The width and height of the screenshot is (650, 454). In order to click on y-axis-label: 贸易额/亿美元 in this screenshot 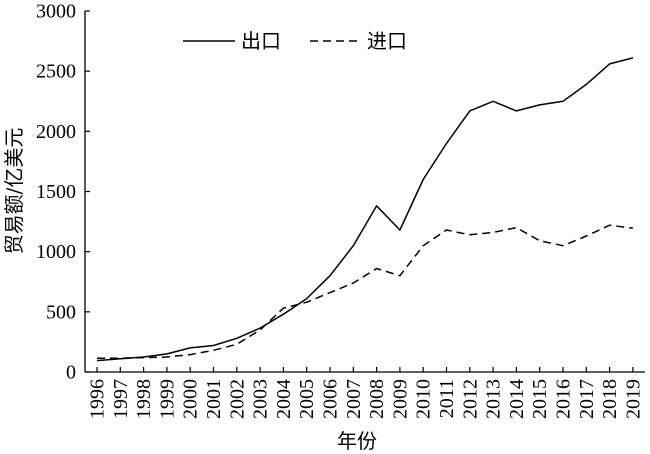, I will do `click(14, 191)`.